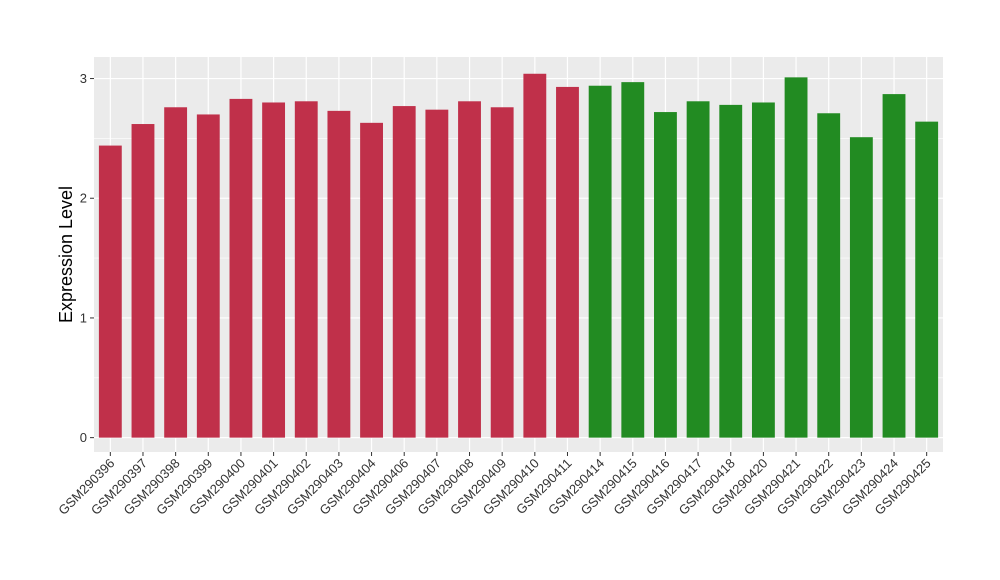 This screenshot has height=580, width=1000. I want to click on y-tick-label: 1, so click(83, 317).